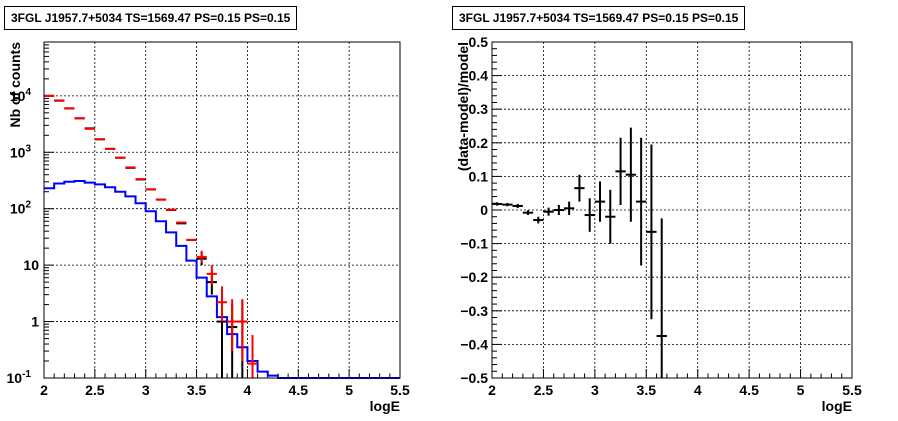 This screenshot has height=421, width=898. I want to click on resid-x-tick-label: 3, so click(595, 390).